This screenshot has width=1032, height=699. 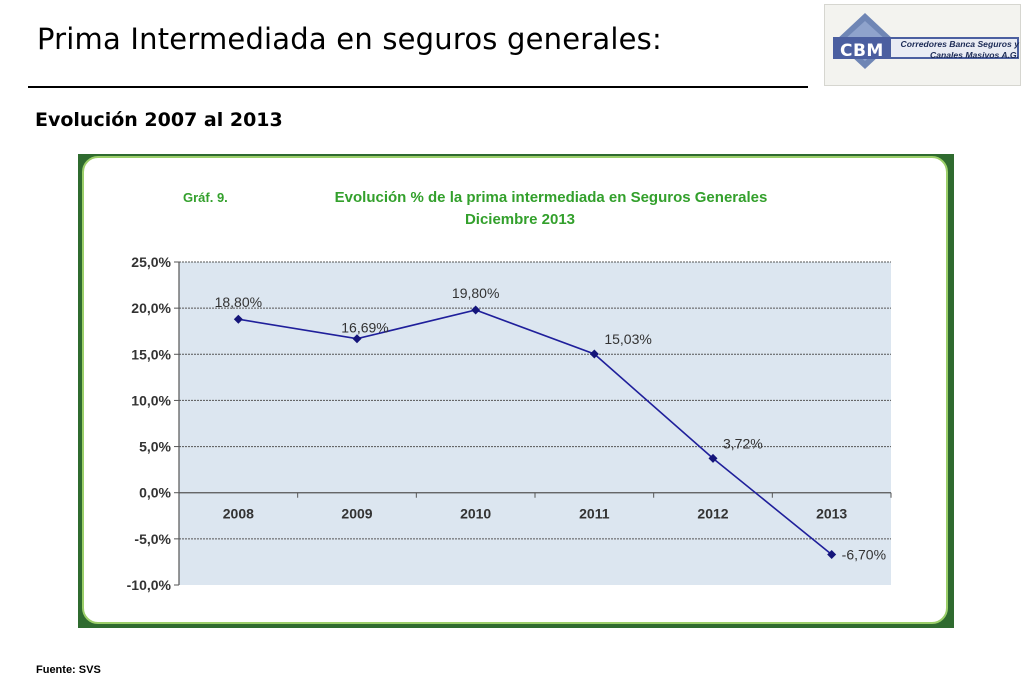 I want to click on data-label: 19,80%, so click(x=475, y=293).